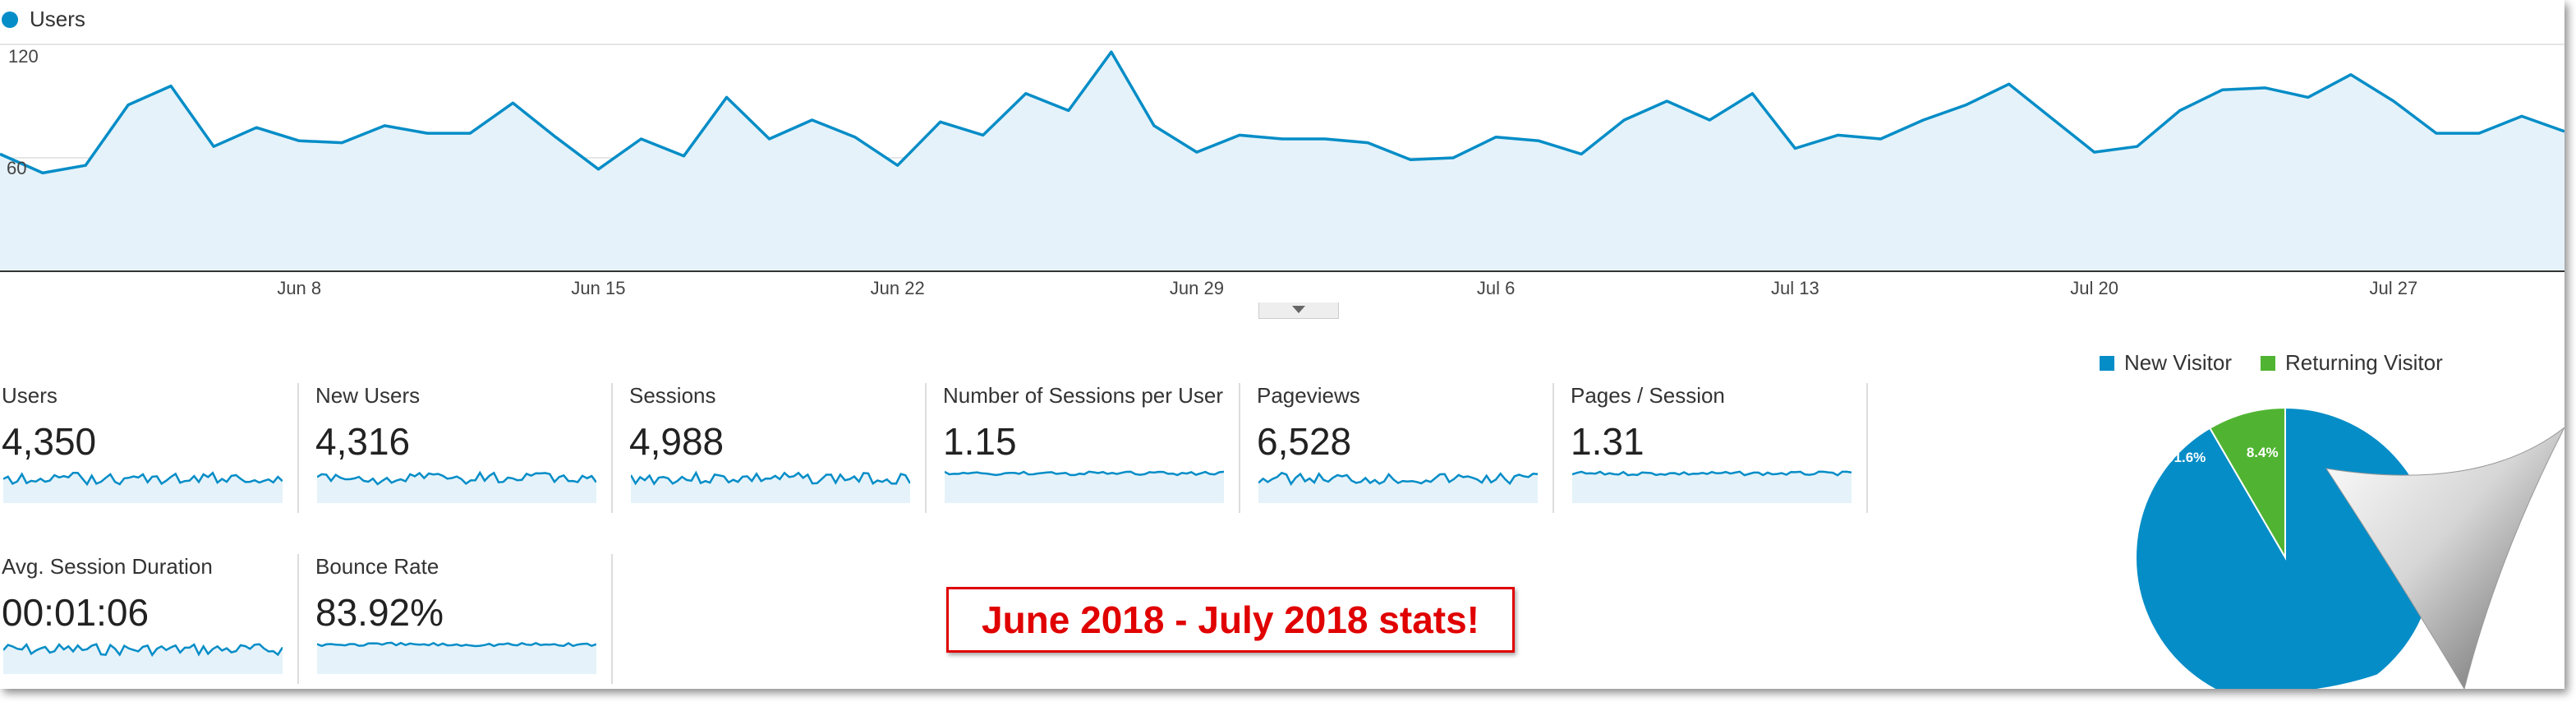  Describe the element at coordinates (2186, 458) in the screenshot. I see `pie-label-new-visitor: 91.6%` at that location.